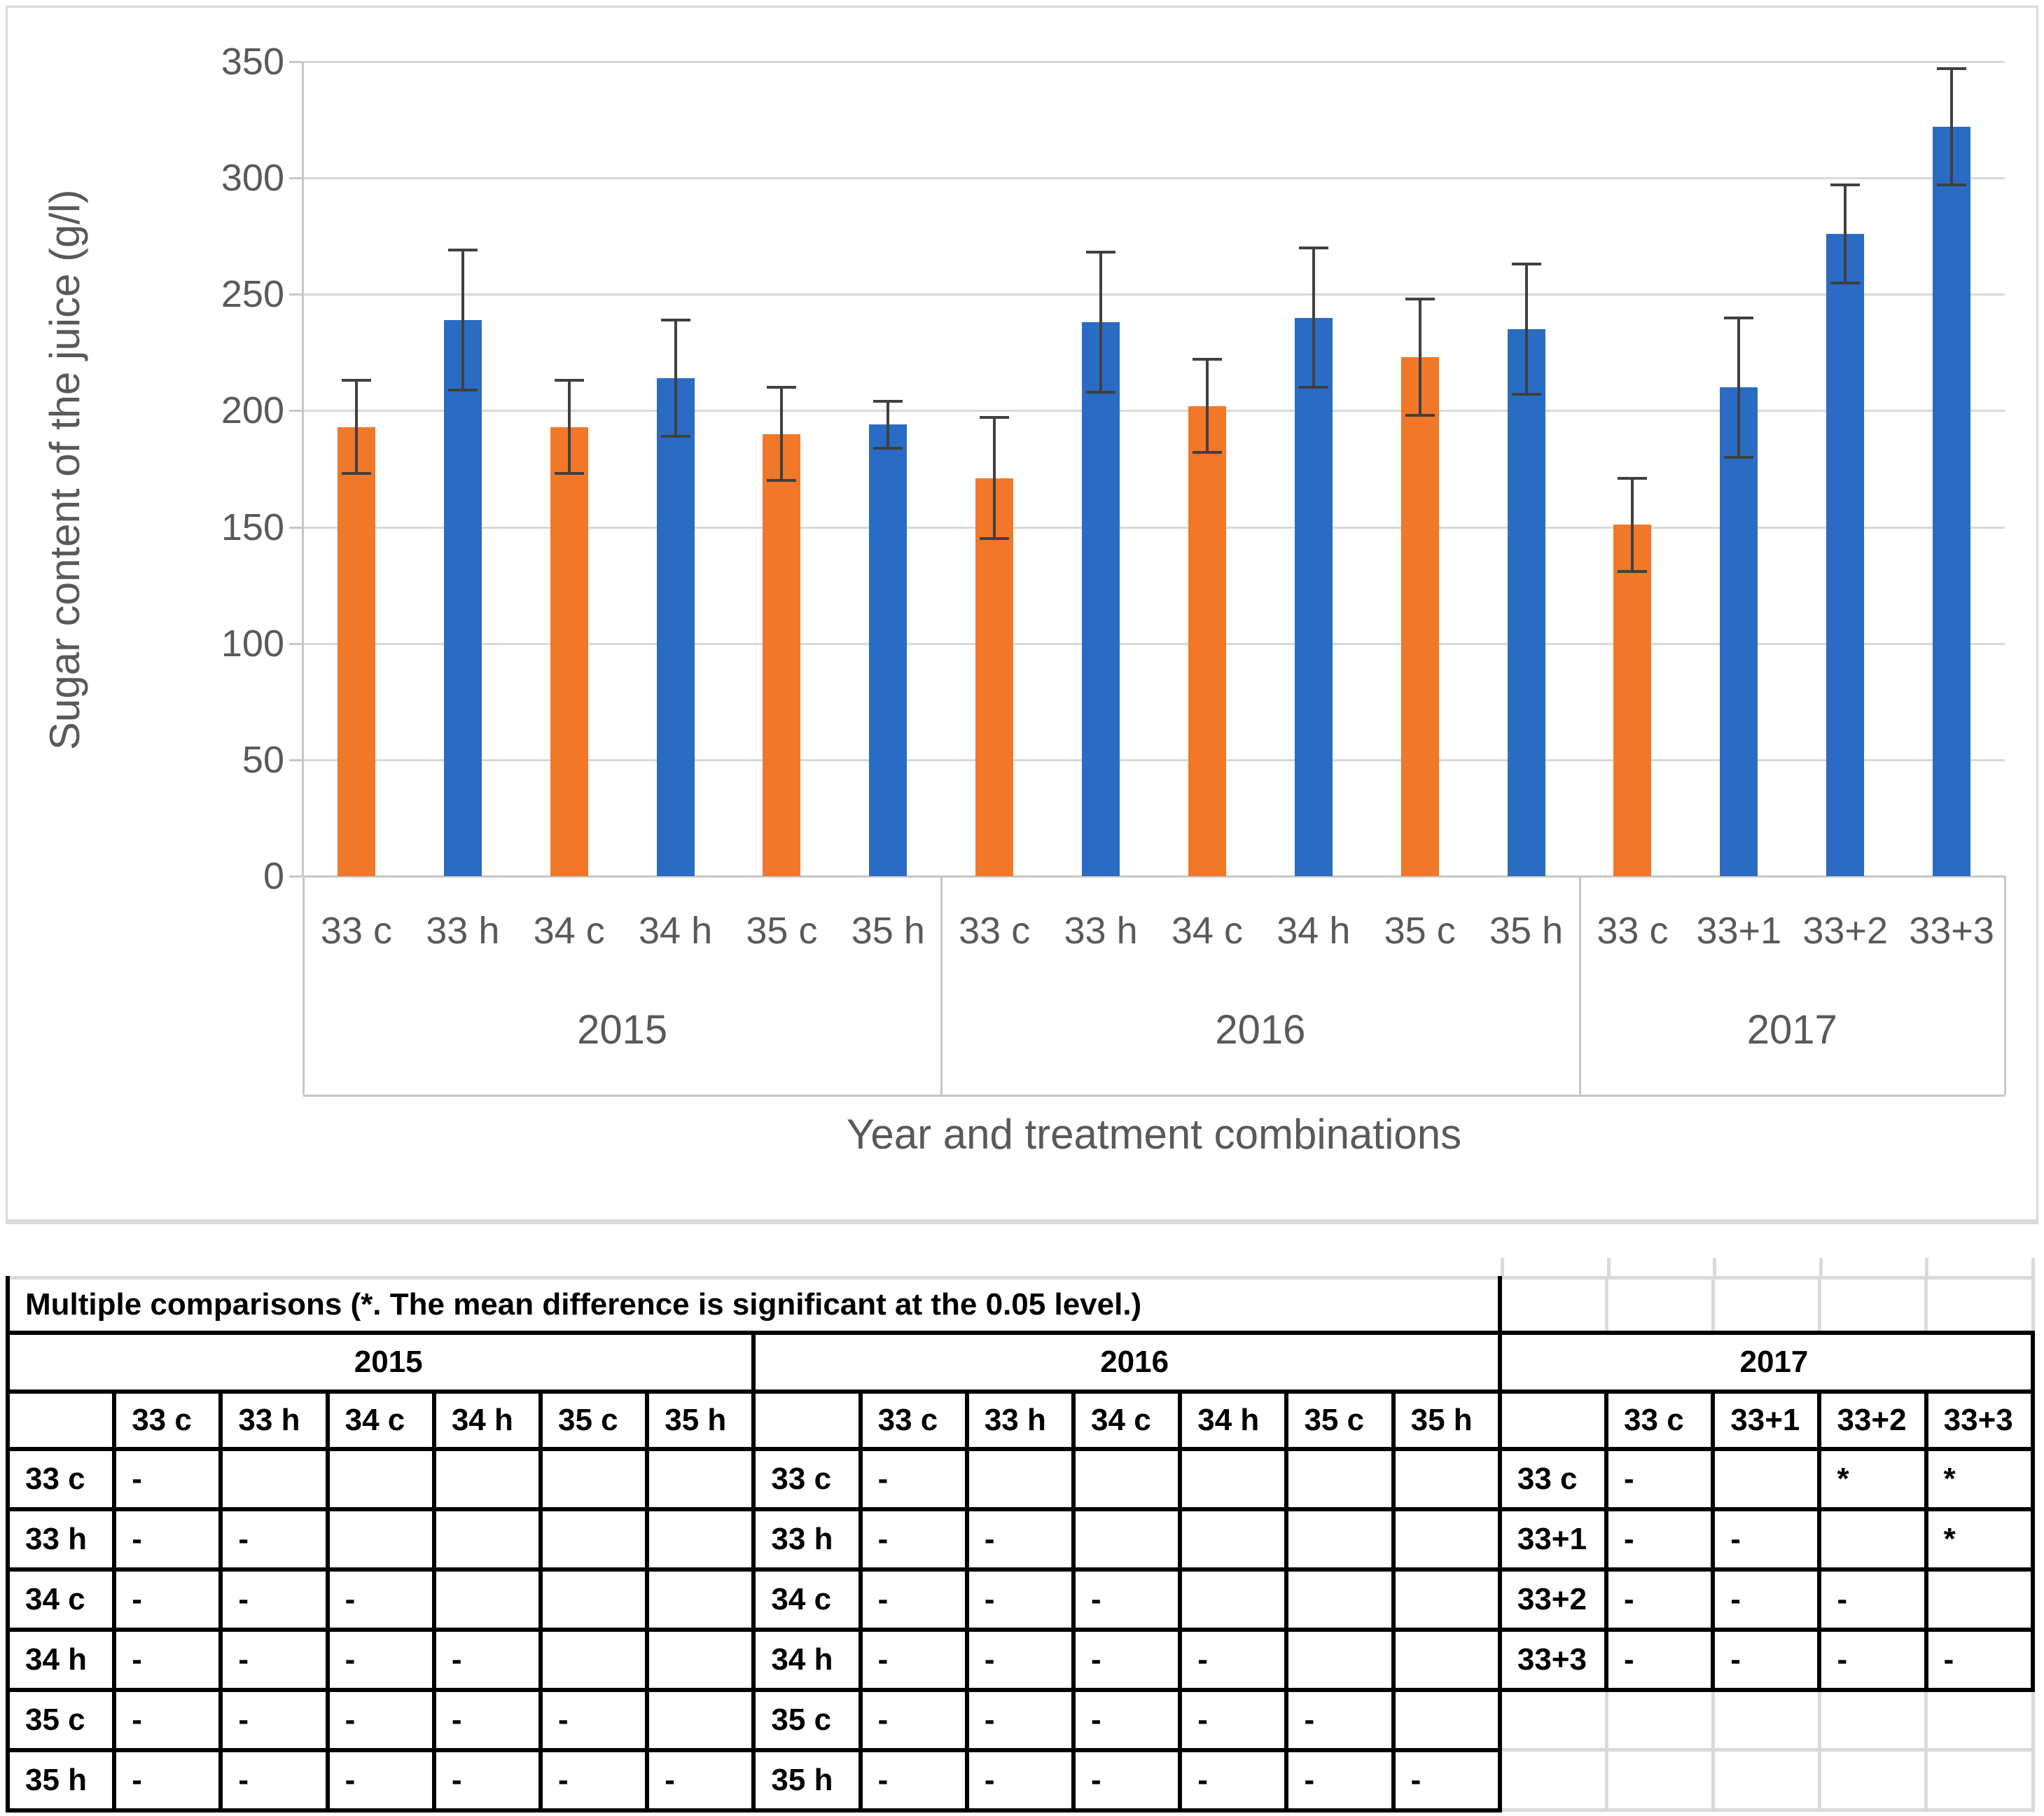 This screenshot has width=2044, height=1816. Describe the element at coordinates (1553, 1539) in the screenshot. I see `row-label: 33+1` at that location.